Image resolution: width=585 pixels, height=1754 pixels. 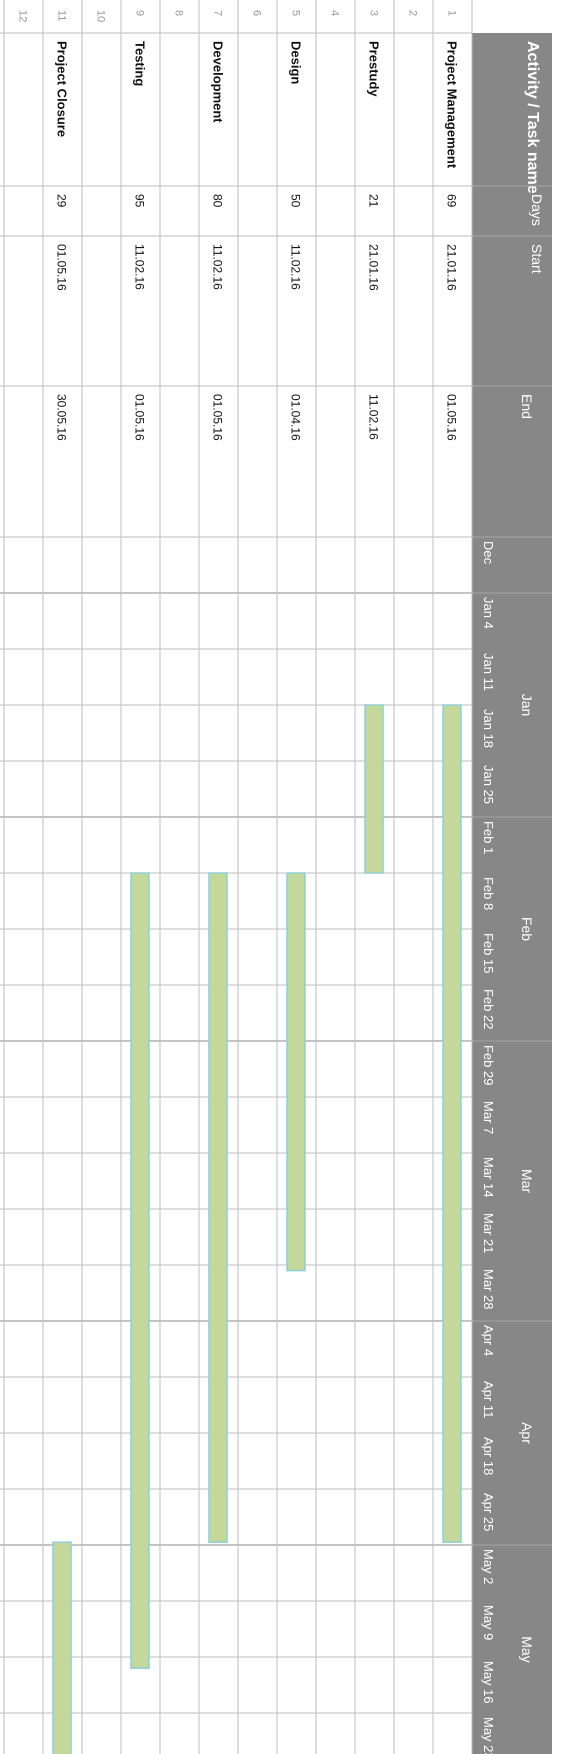 What do you see at coordinates (62, 417) in the screenshot?
I see `task-end: 30.05.16` at bounding box center [62, 417].